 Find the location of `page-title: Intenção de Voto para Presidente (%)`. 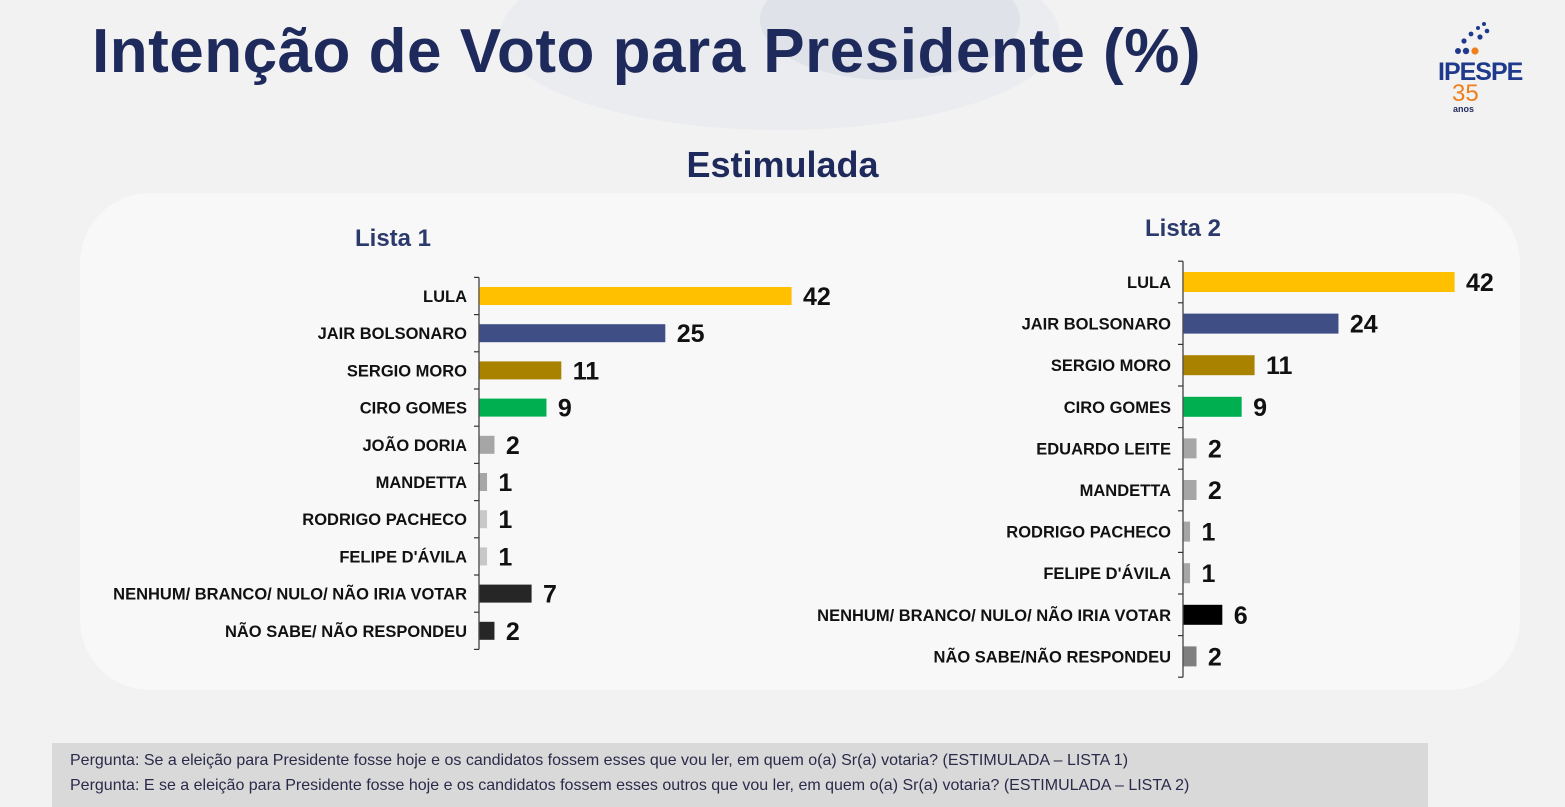

page-title: Intenção de Voto para Presidente (%) is located at coordinates (646, 51).